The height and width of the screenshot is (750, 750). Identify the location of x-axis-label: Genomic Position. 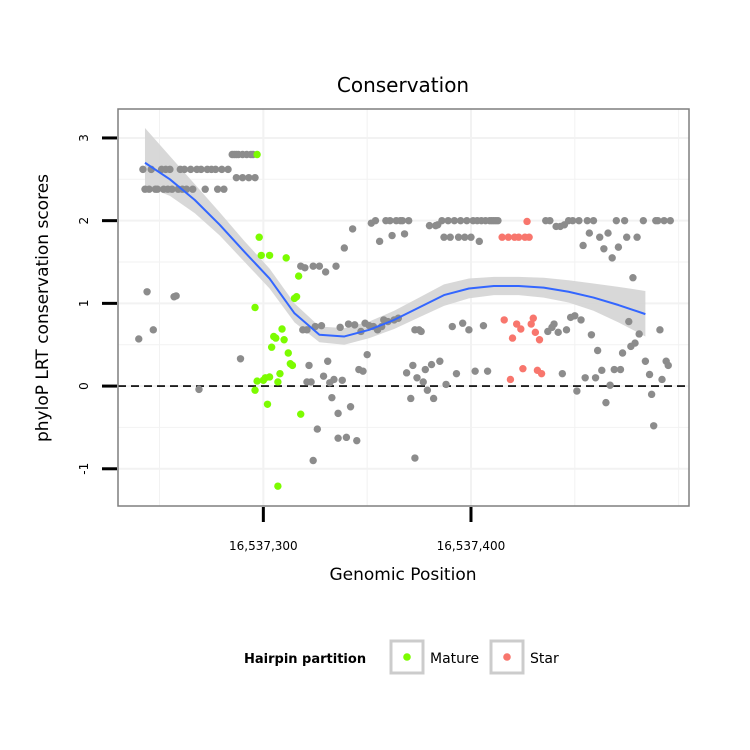
(402, 575).